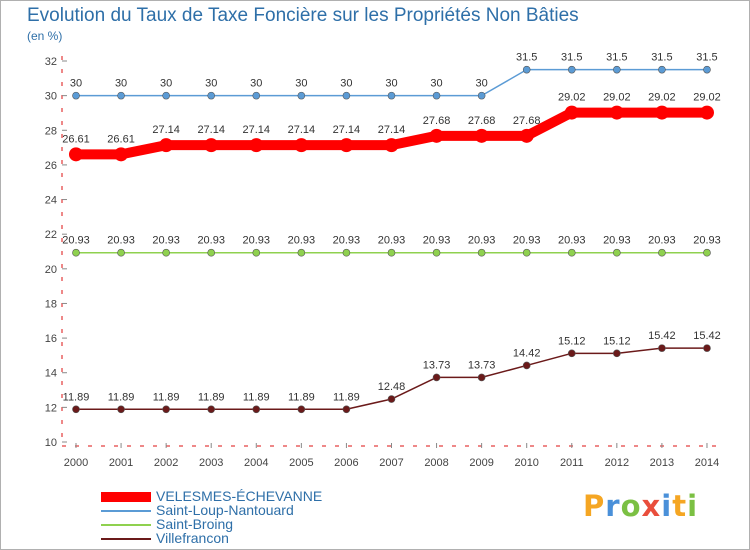 Image resolution: width=750 pixels, height=550 pixels. Describe the element at coordinates (437, 121) in the screenshot. I see `data-label: 27.68` at that location.